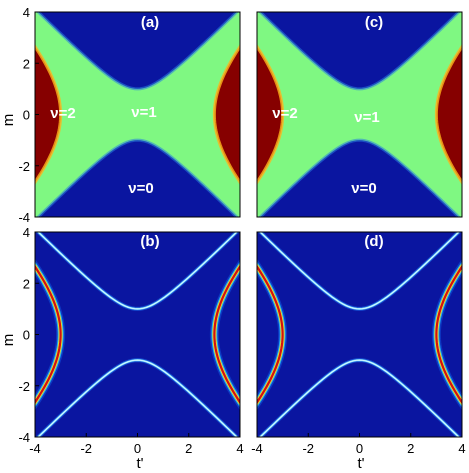  What do you see at coordinates (360, 463) in the screenshot?
I see `x-axis-label-right: t'` at bounding box center [360, 463].